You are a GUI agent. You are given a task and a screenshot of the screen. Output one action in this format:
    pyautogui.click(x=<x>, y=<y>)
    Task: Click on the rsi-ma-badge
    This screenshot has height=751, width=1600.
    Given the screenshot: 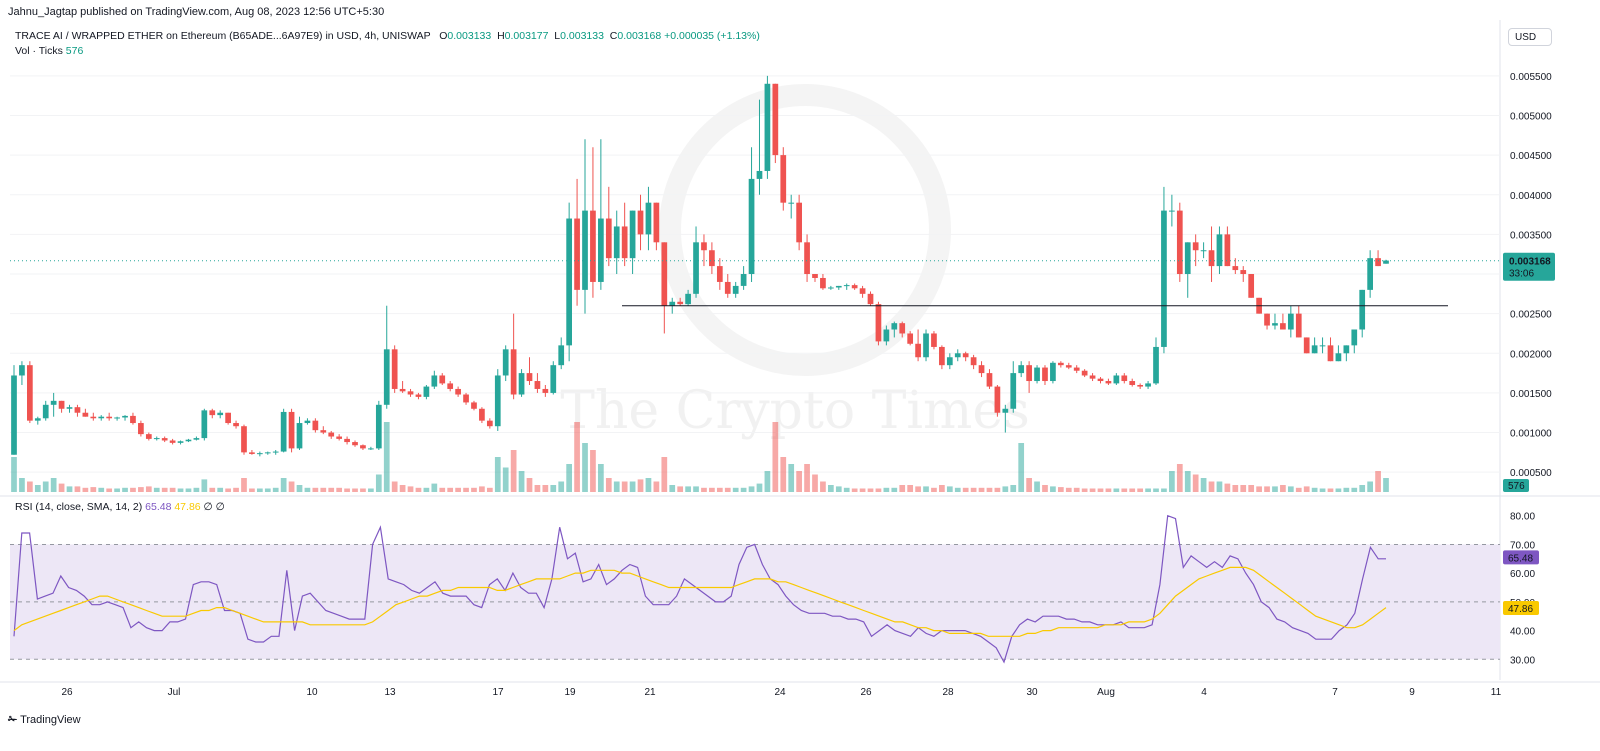 What is the action you would take?
    pyautogui.click(x=1521, y=607)
    